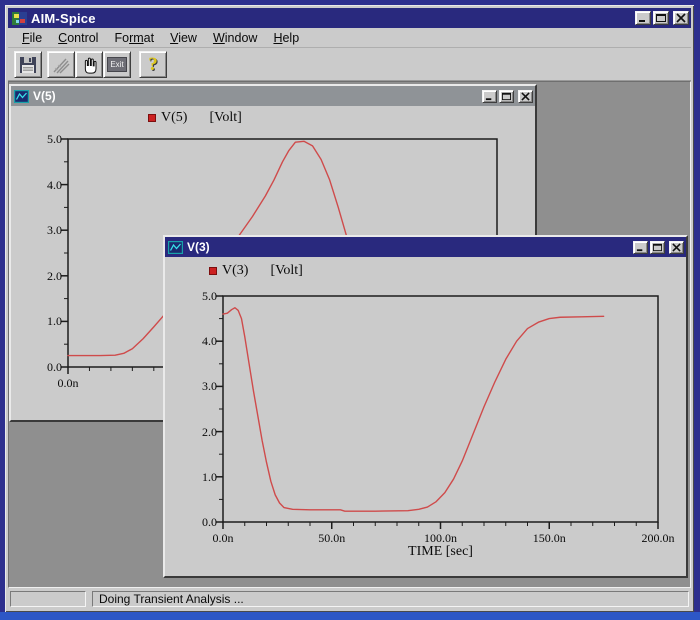  I want to click on v3-maximize-button, so click(657, 247).